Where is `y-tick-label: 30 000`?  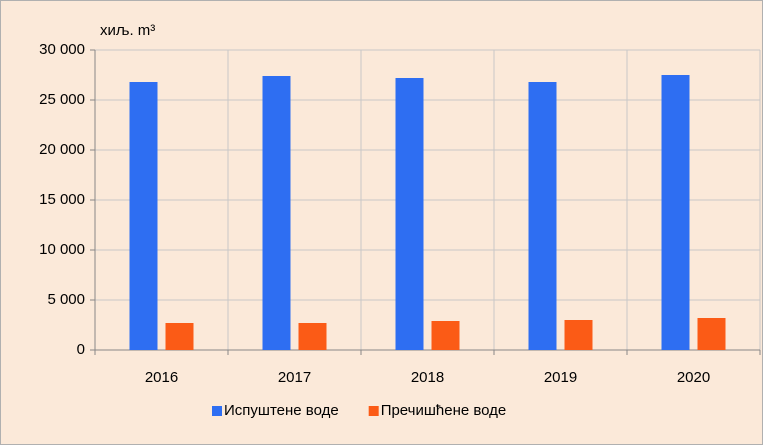
y-tick-label: 30 000 is located at coordinates (62, 49).